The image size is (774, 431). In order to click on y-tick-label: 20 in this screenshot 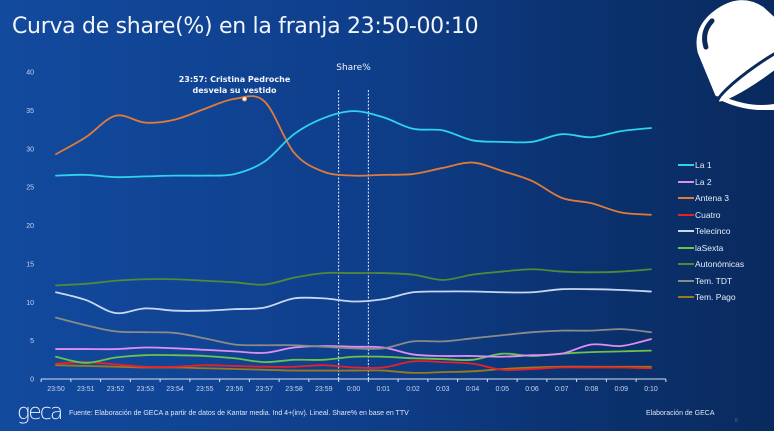, I will do `click(30, 226)`.